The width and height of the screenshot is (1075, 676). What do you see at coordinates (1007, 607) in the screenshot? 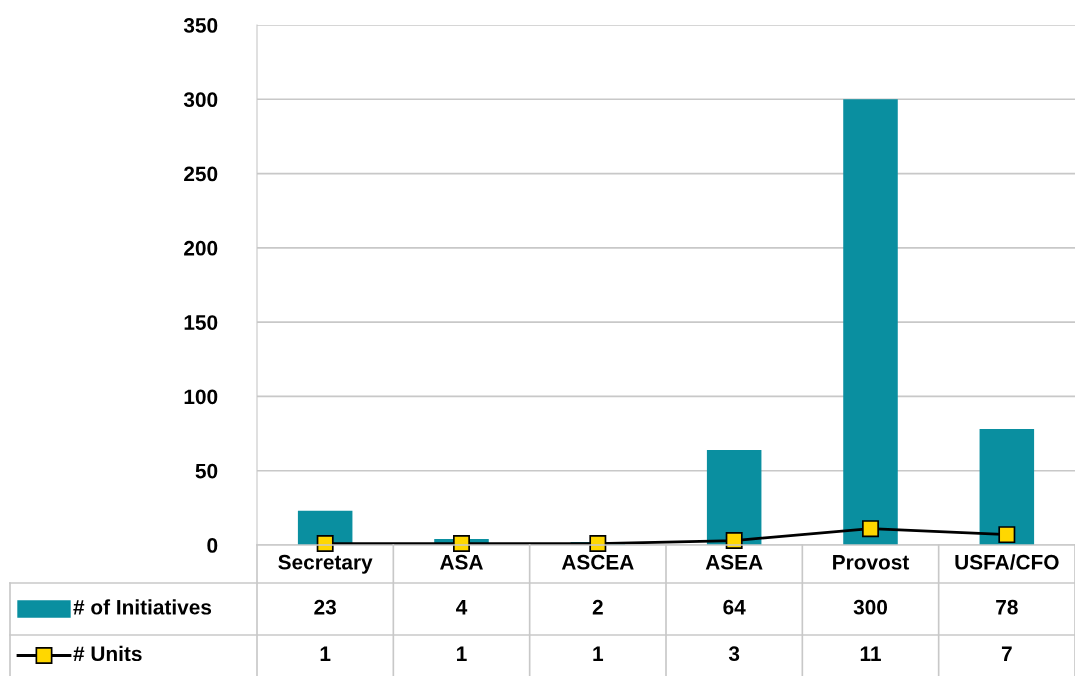
I see `data-label: 78` at bounding box center [1007, 607].